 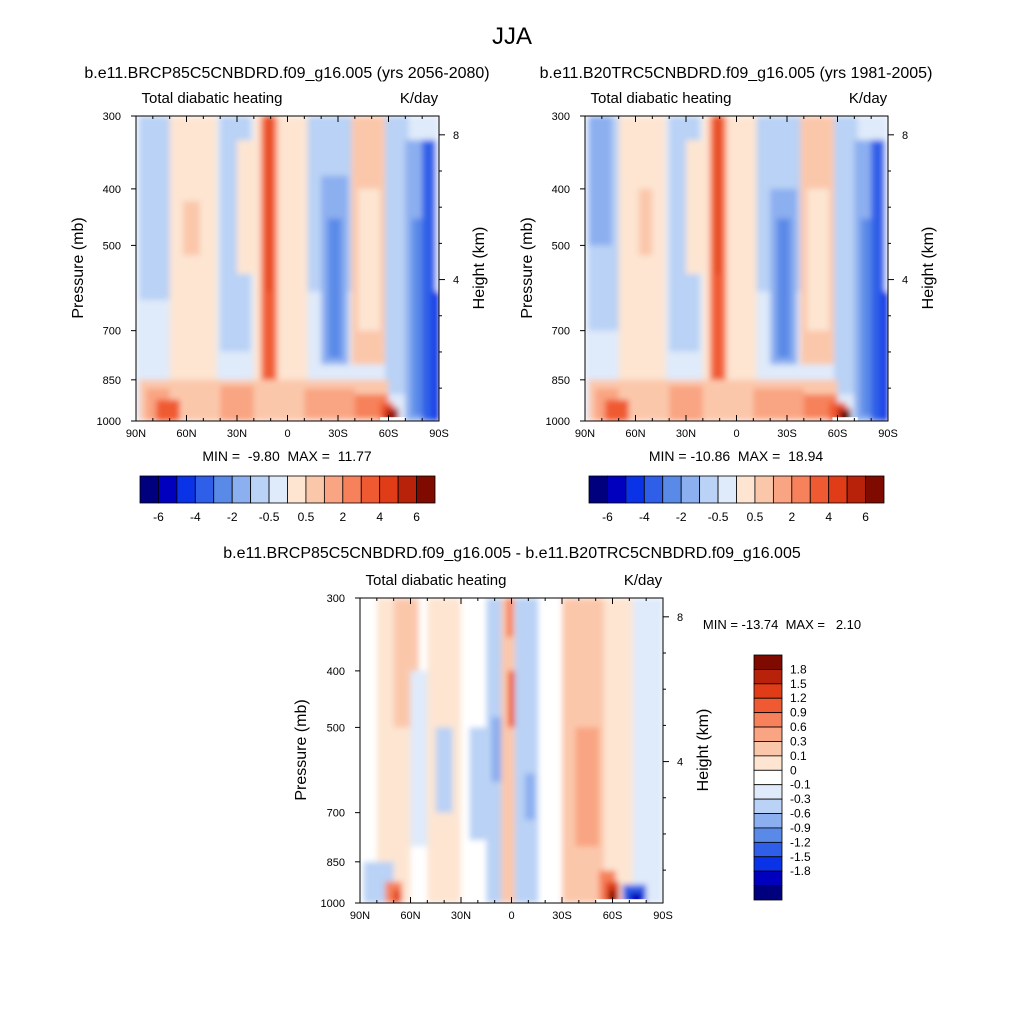 I want to click on panel-future-field, so click(x=287, y=268).